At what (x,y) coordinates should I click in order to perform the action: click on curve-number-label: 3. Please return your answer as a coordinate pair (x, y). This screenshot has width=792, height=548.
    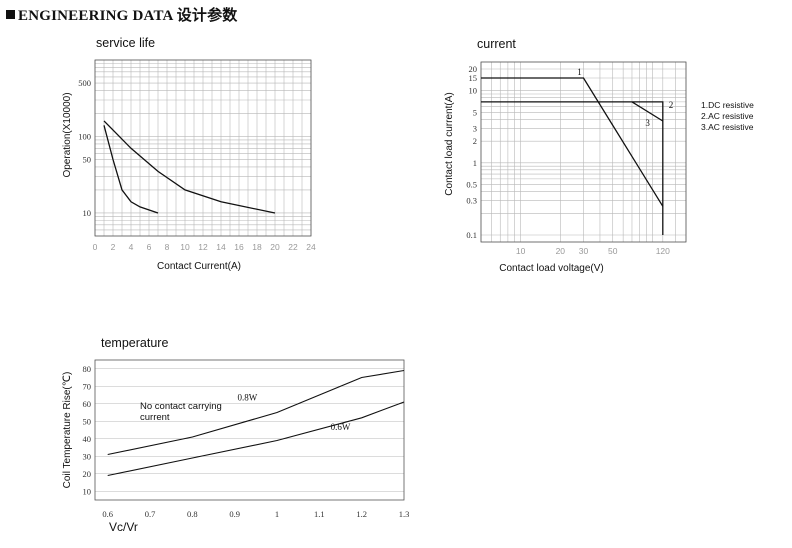
    Looking at the image, I should click on (647, 123).